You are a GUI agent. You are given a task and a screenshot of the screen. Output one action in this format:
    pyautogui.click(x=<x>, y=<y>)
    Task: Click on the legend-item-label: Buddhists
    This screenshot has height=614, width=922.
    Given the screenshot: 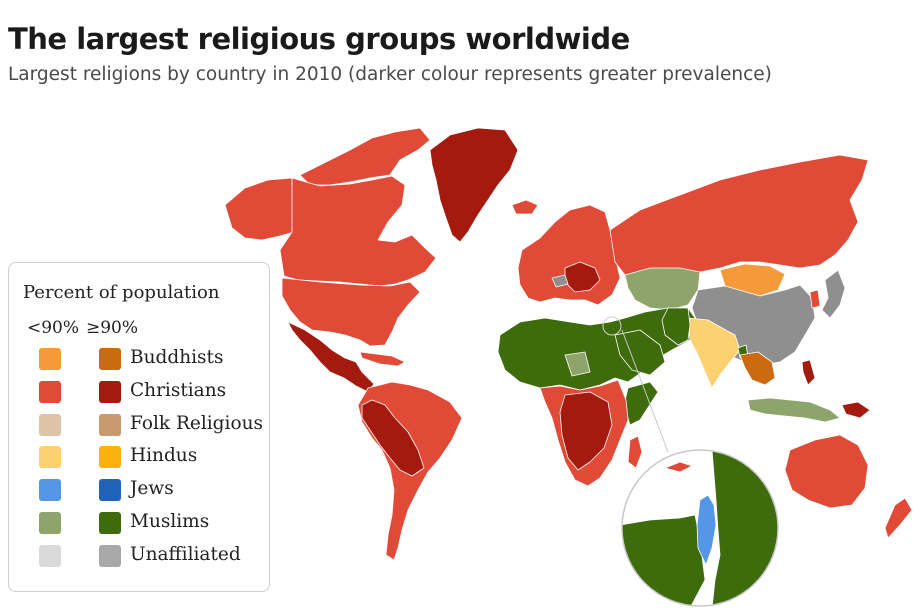 What is the action you would take?
    pyautogui.click(x=177, y=357)
    